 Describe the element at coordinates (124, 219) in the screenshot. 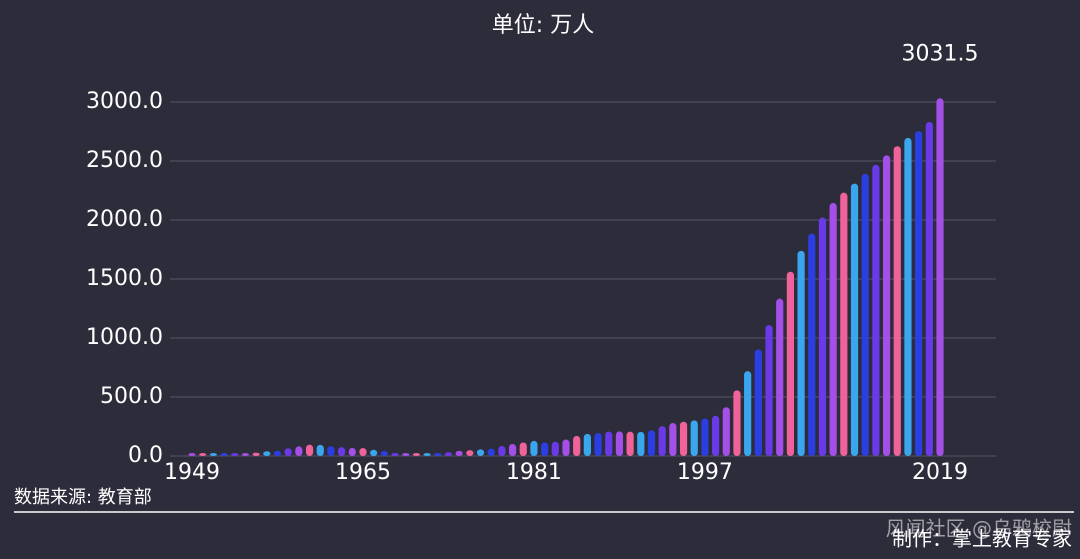

I see `y-tick-label: 2000.0` at that location.